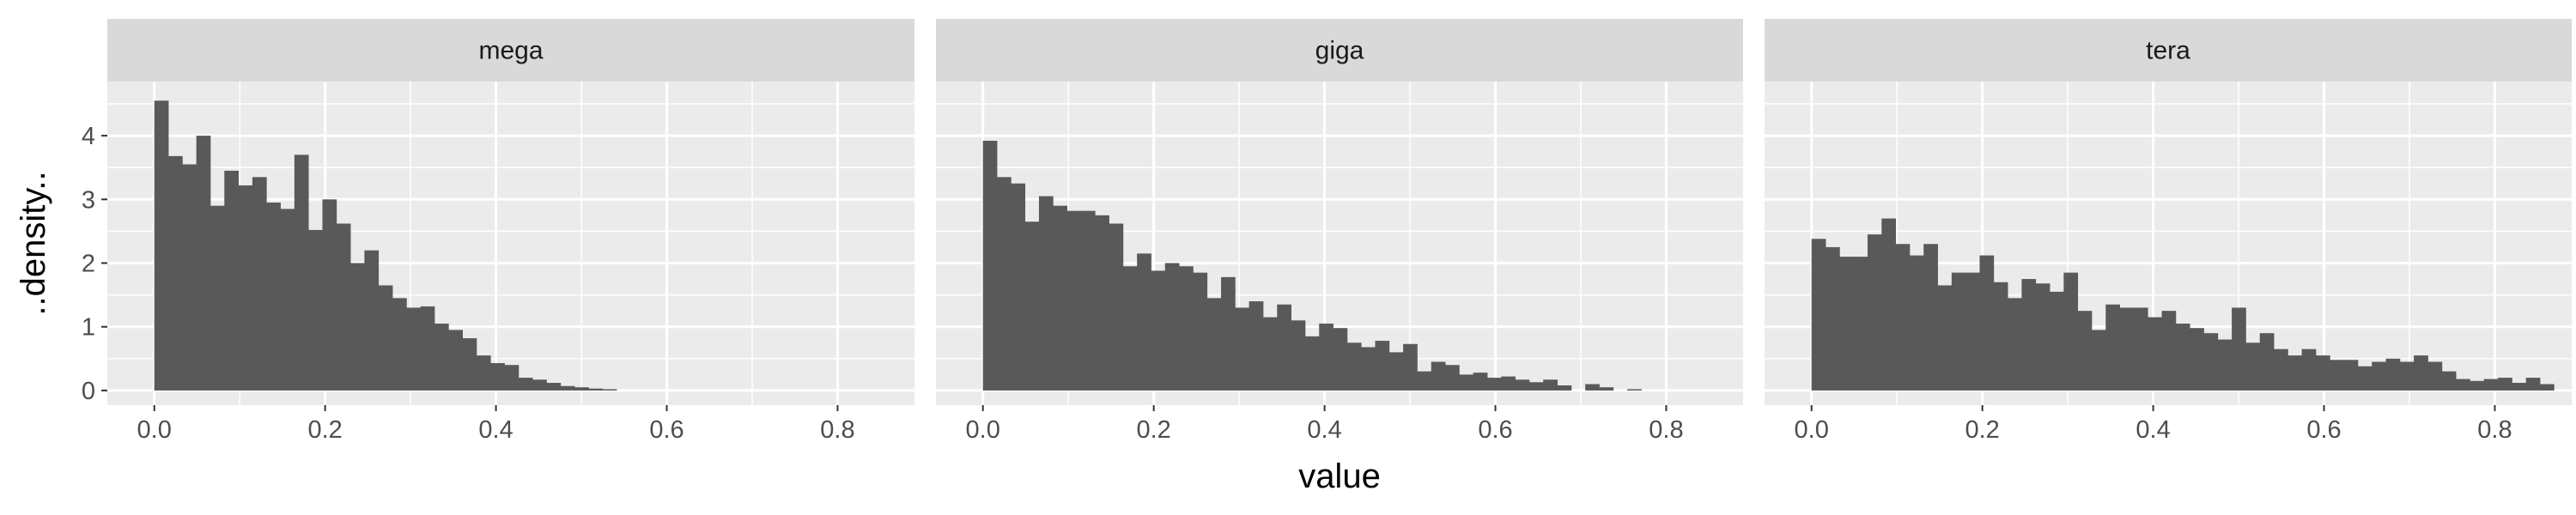 This screenshot has height=515, width=2576. What do you see at coordinates (1339, 476) in the screenshot?
I see `x-axis-title: value` at bounding box center [1339, 476].